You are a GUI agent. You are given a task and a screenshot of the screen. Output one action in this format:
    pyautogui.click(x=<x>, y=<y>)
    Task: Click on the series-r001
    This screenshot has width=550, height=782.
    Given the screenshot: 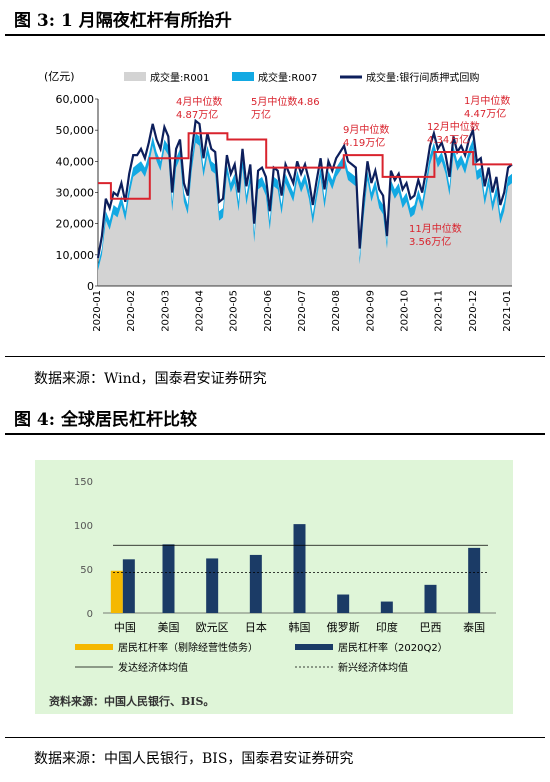 What is the action you would take?
    pyautogui.click(x=305, y=214)
    